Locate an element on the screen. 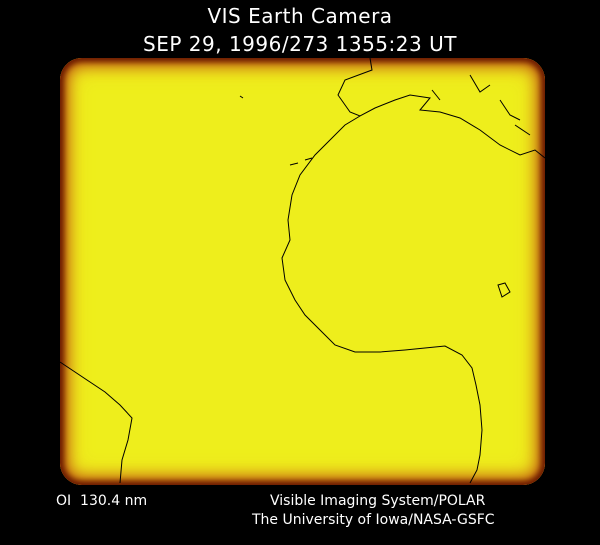  coastline-europe-africa is located at coordinates (441, 108).